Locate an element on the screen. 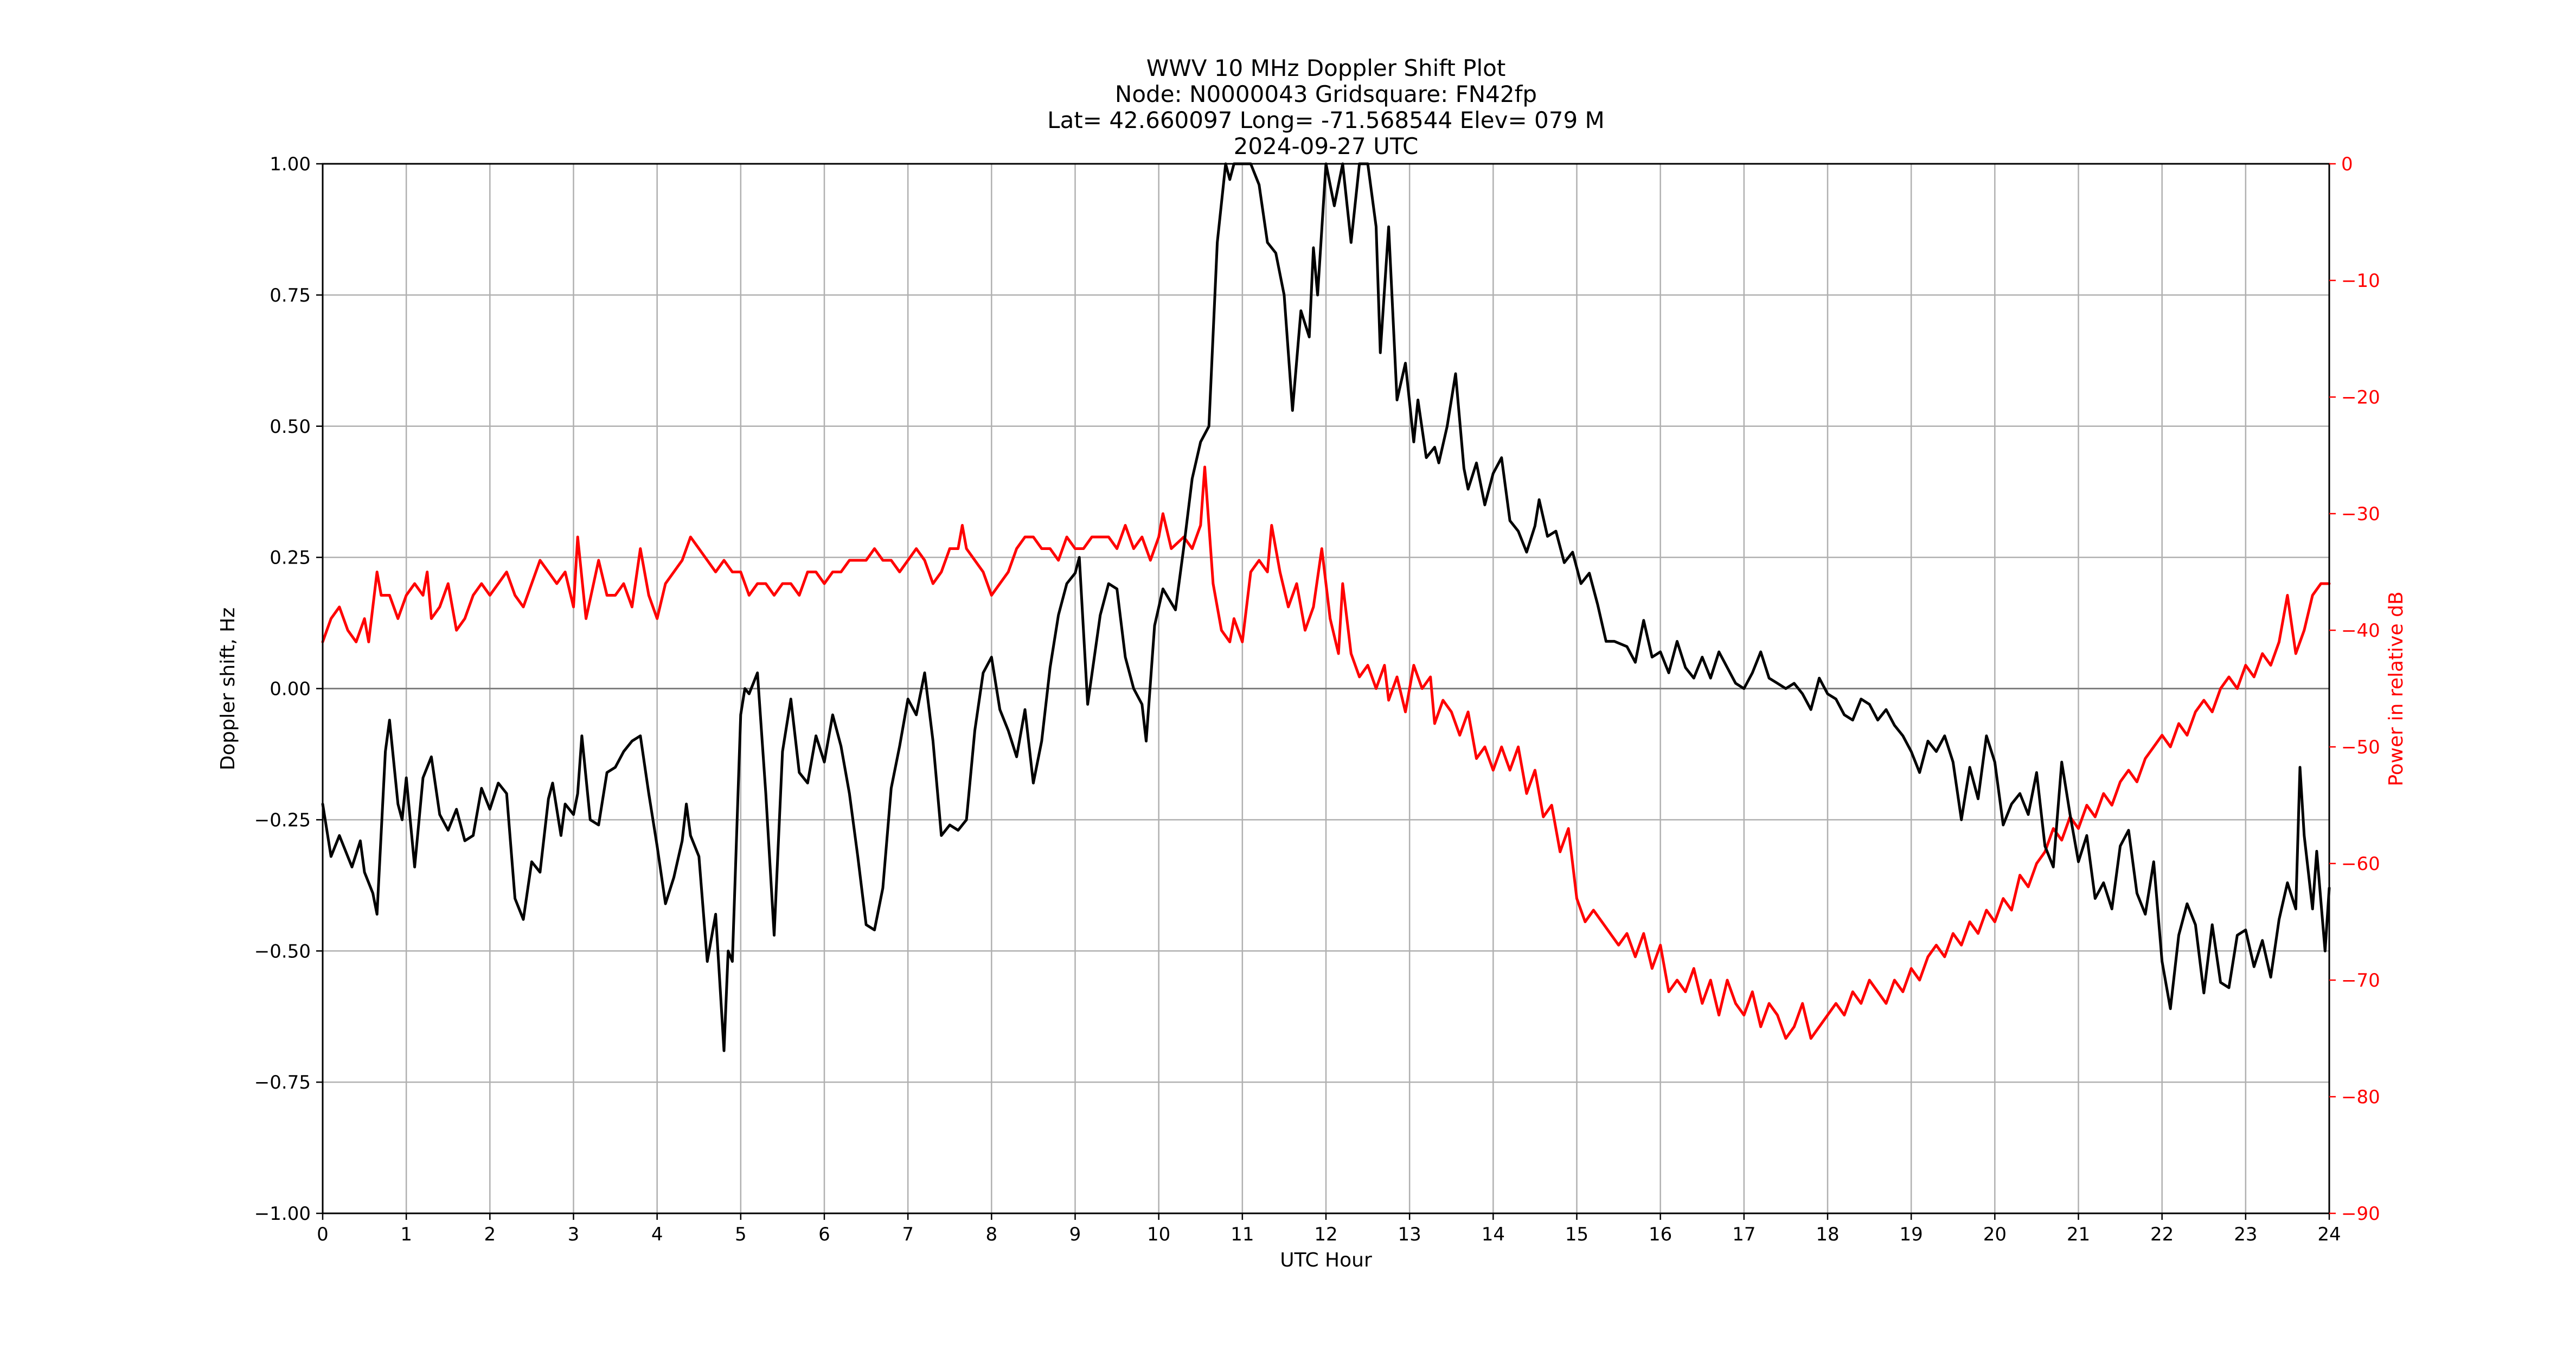  y-axis-label: Doppler shift, Hz is located at coordinates (228, 688).